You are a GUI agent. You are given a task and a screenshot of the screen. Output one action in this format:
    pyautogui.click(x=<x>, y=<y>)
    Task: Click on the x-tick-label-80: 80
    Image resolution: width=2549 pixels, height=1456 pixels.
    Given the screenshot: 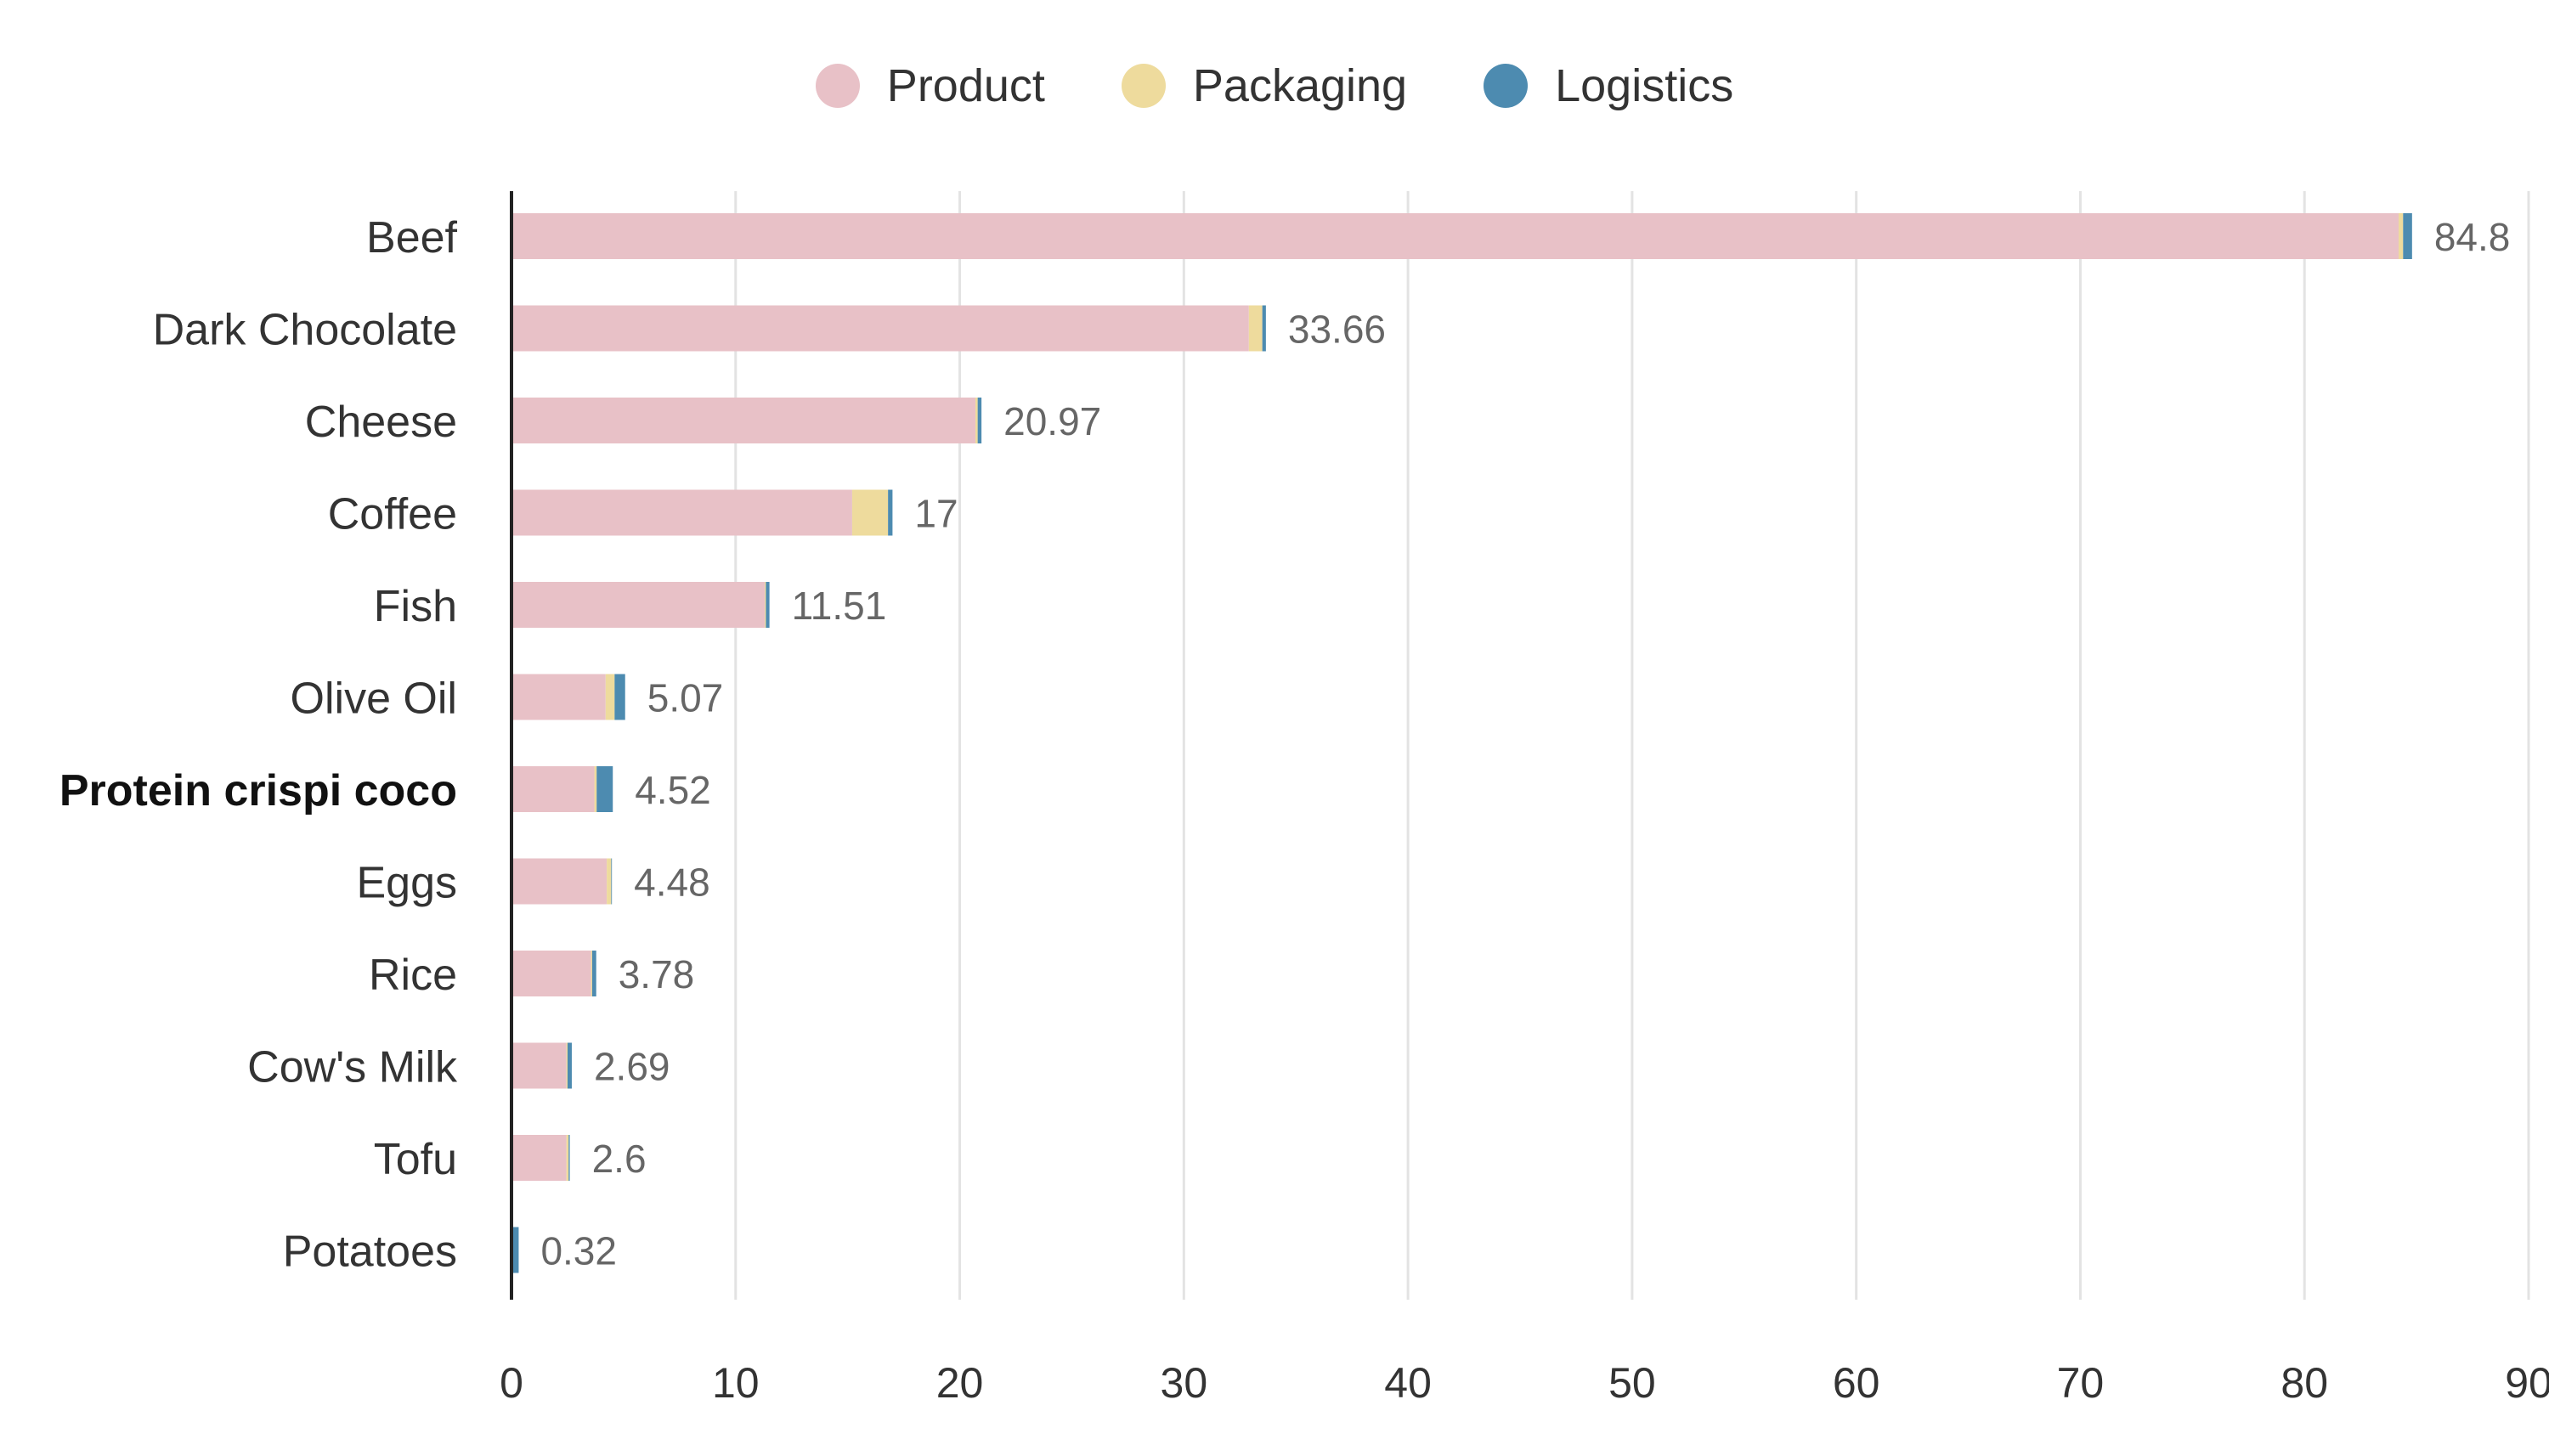 What is the action you would take?
    pyautogui.click(x=2305, y=1383)
    